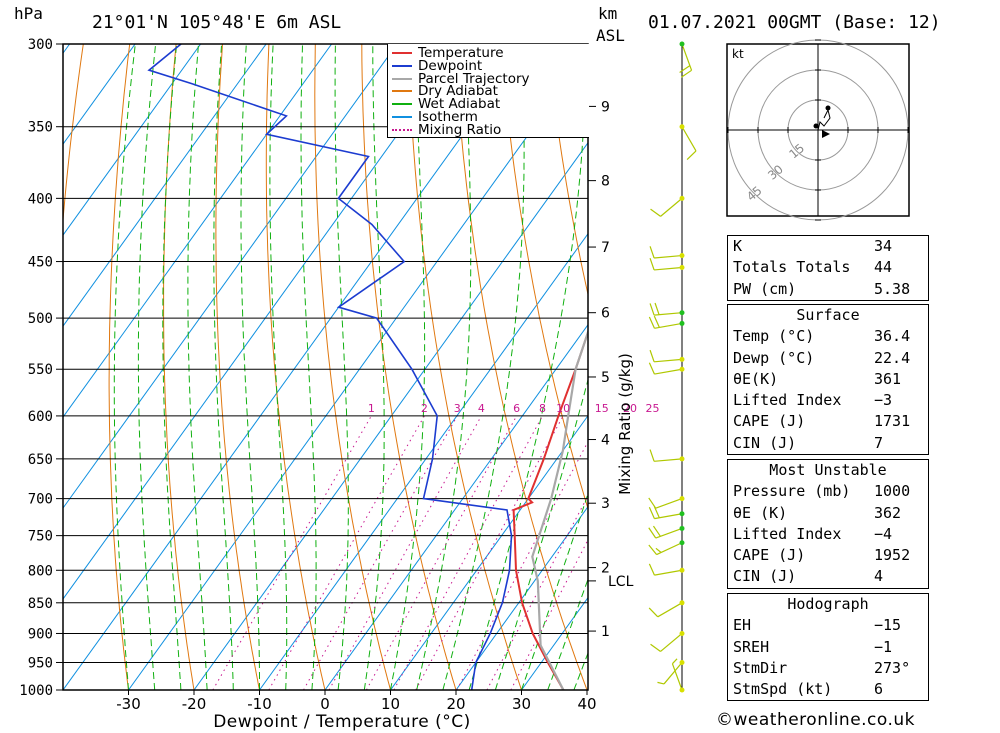  I want to click on indices-row: θE(K) 361, so click(828, 379).